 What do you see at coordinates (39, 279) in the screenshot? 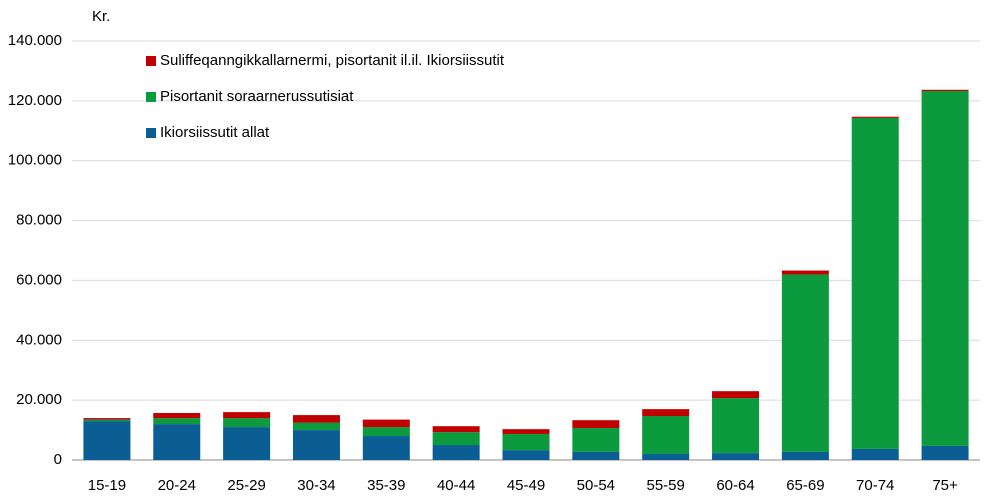
I see `y-tick-label: 60.000` at bounding box center [39, 279].